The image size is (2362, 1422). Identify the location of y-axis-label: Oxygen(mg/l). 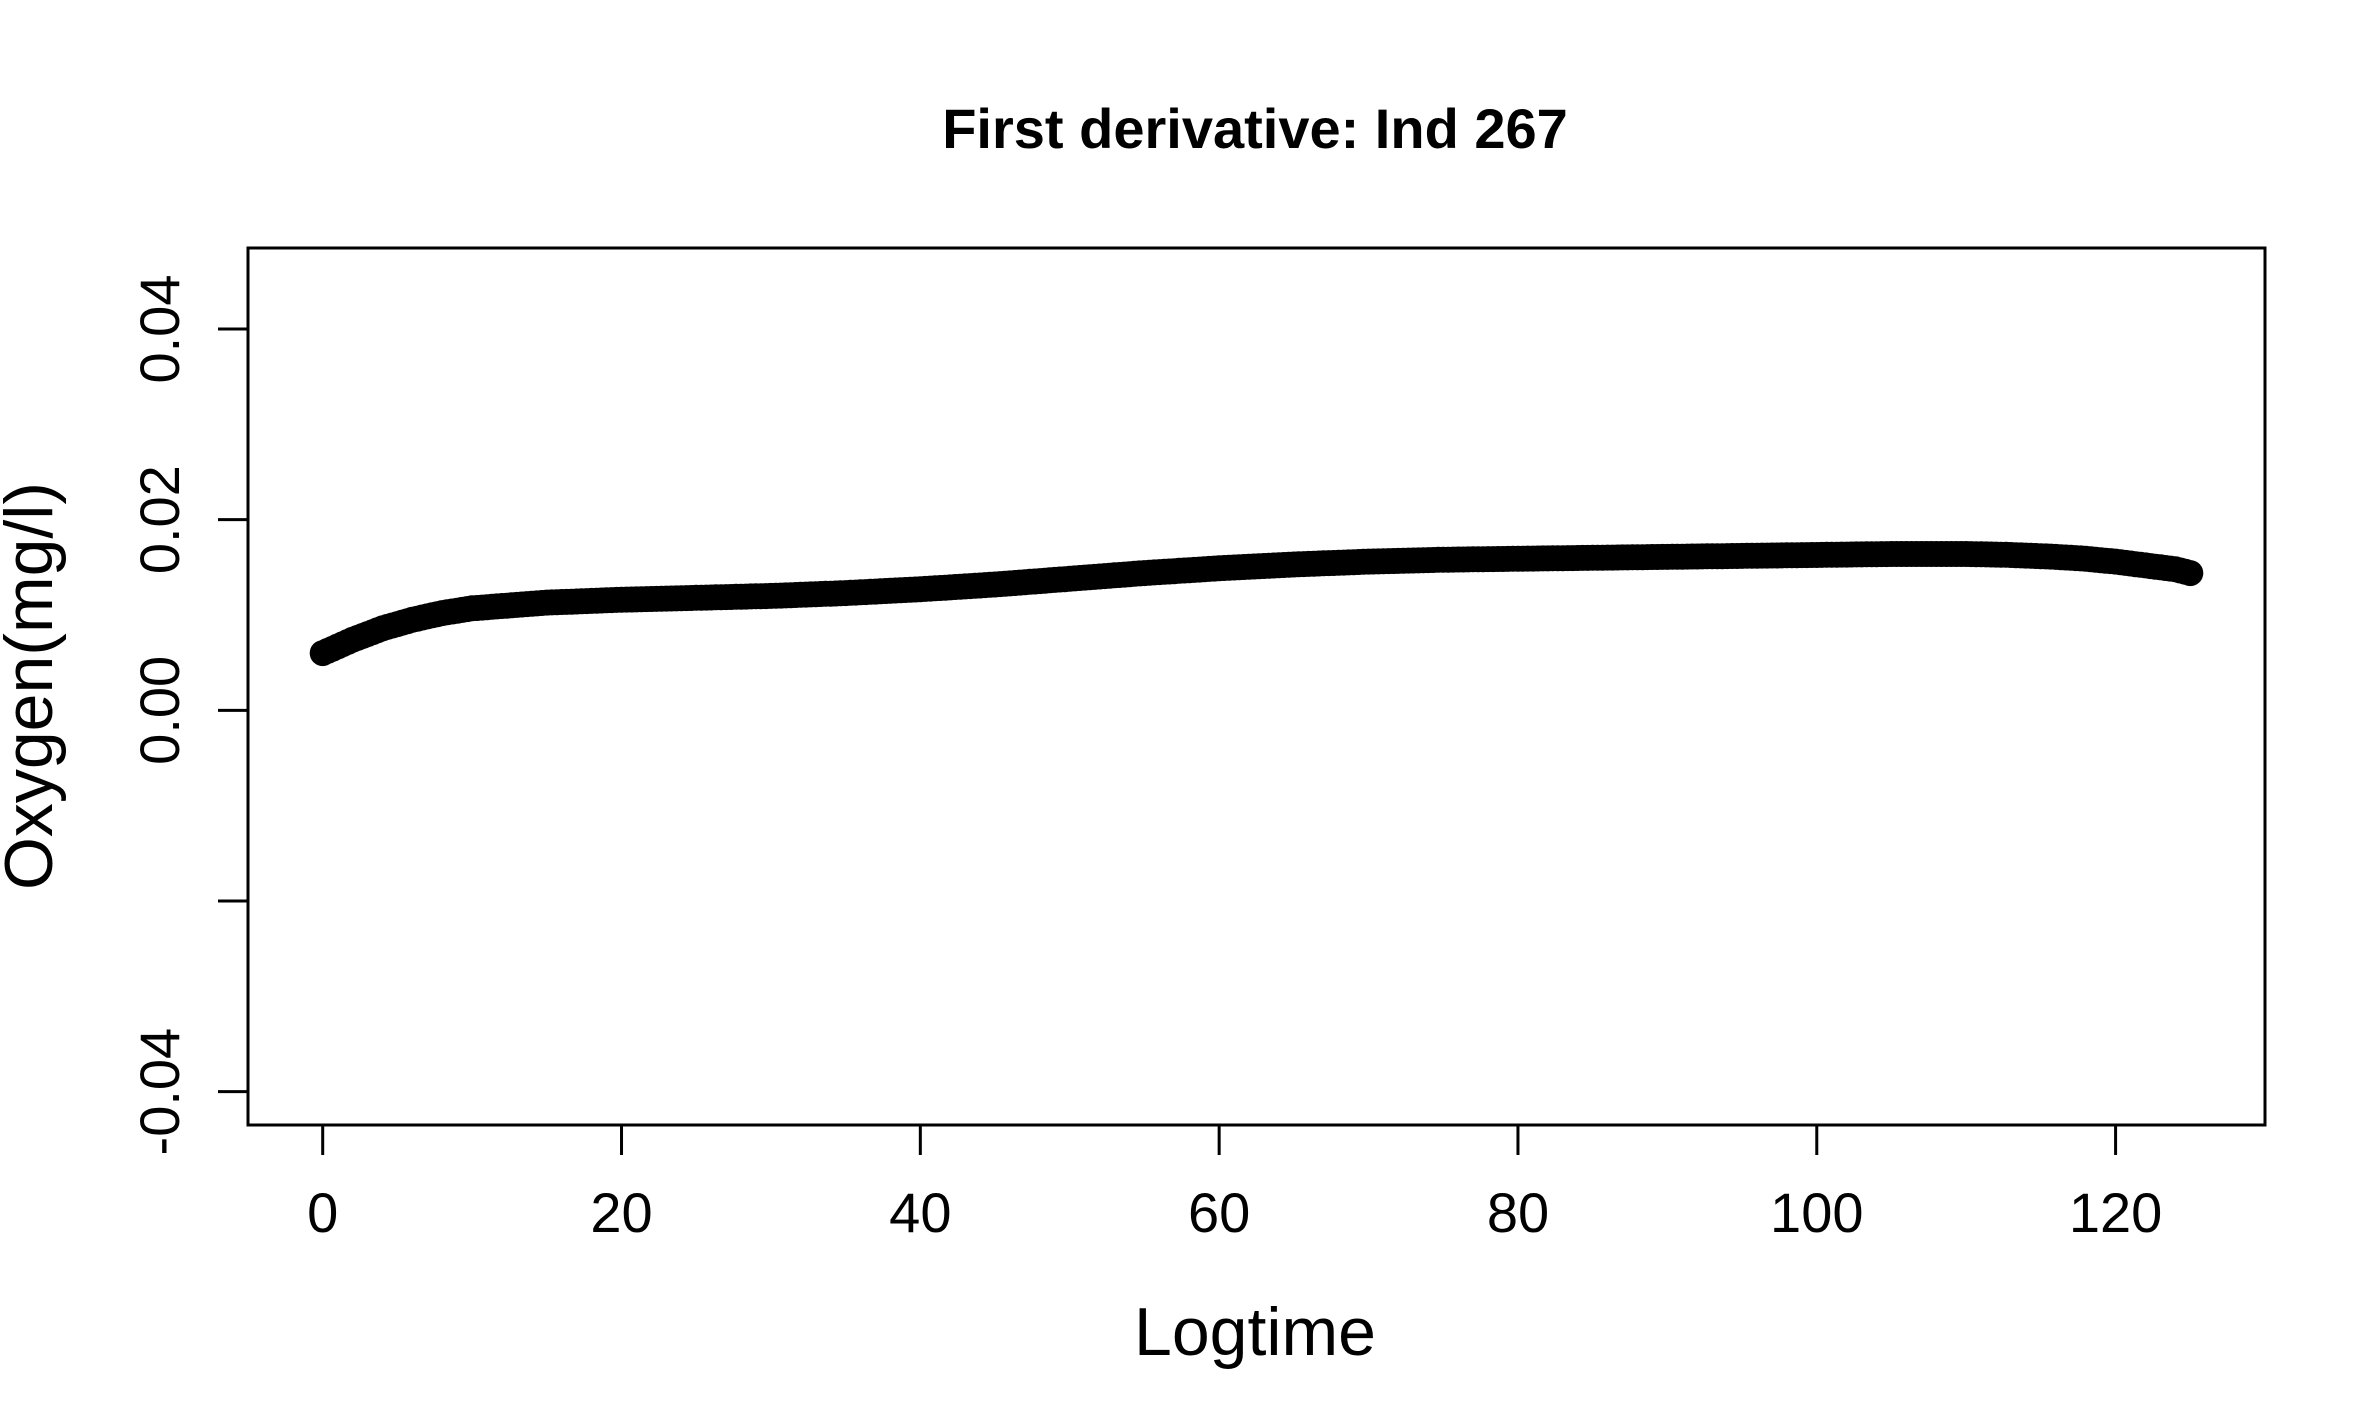
(33, 686).